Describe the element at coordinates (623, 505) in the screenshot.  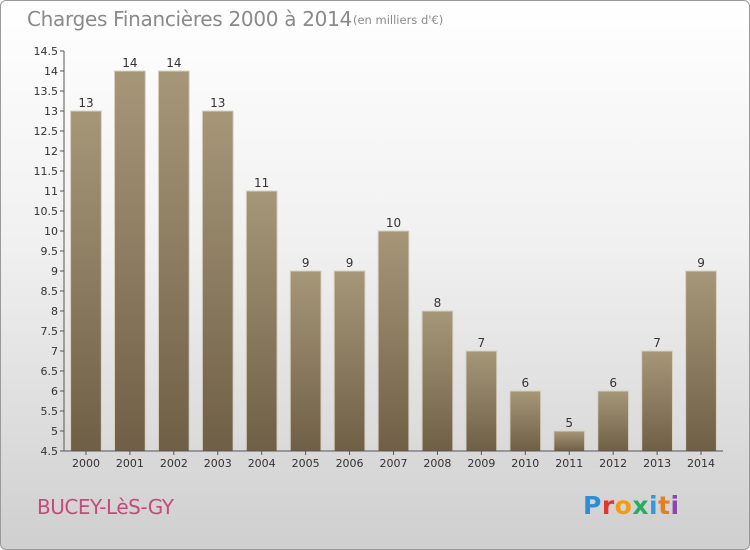
I see `brand-letter: o` at that location.